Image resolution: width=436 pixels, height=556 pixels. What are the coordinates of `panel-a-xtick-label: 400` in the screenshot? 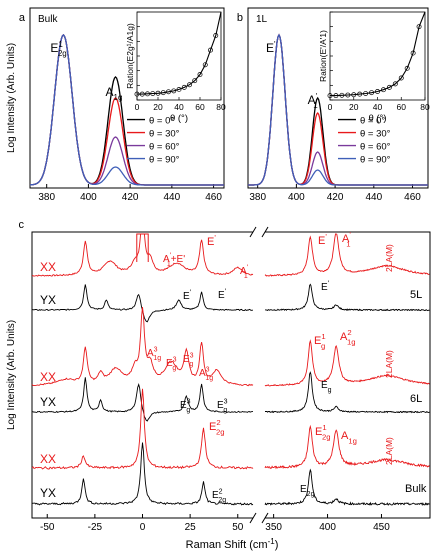 It's located at (88, 197).